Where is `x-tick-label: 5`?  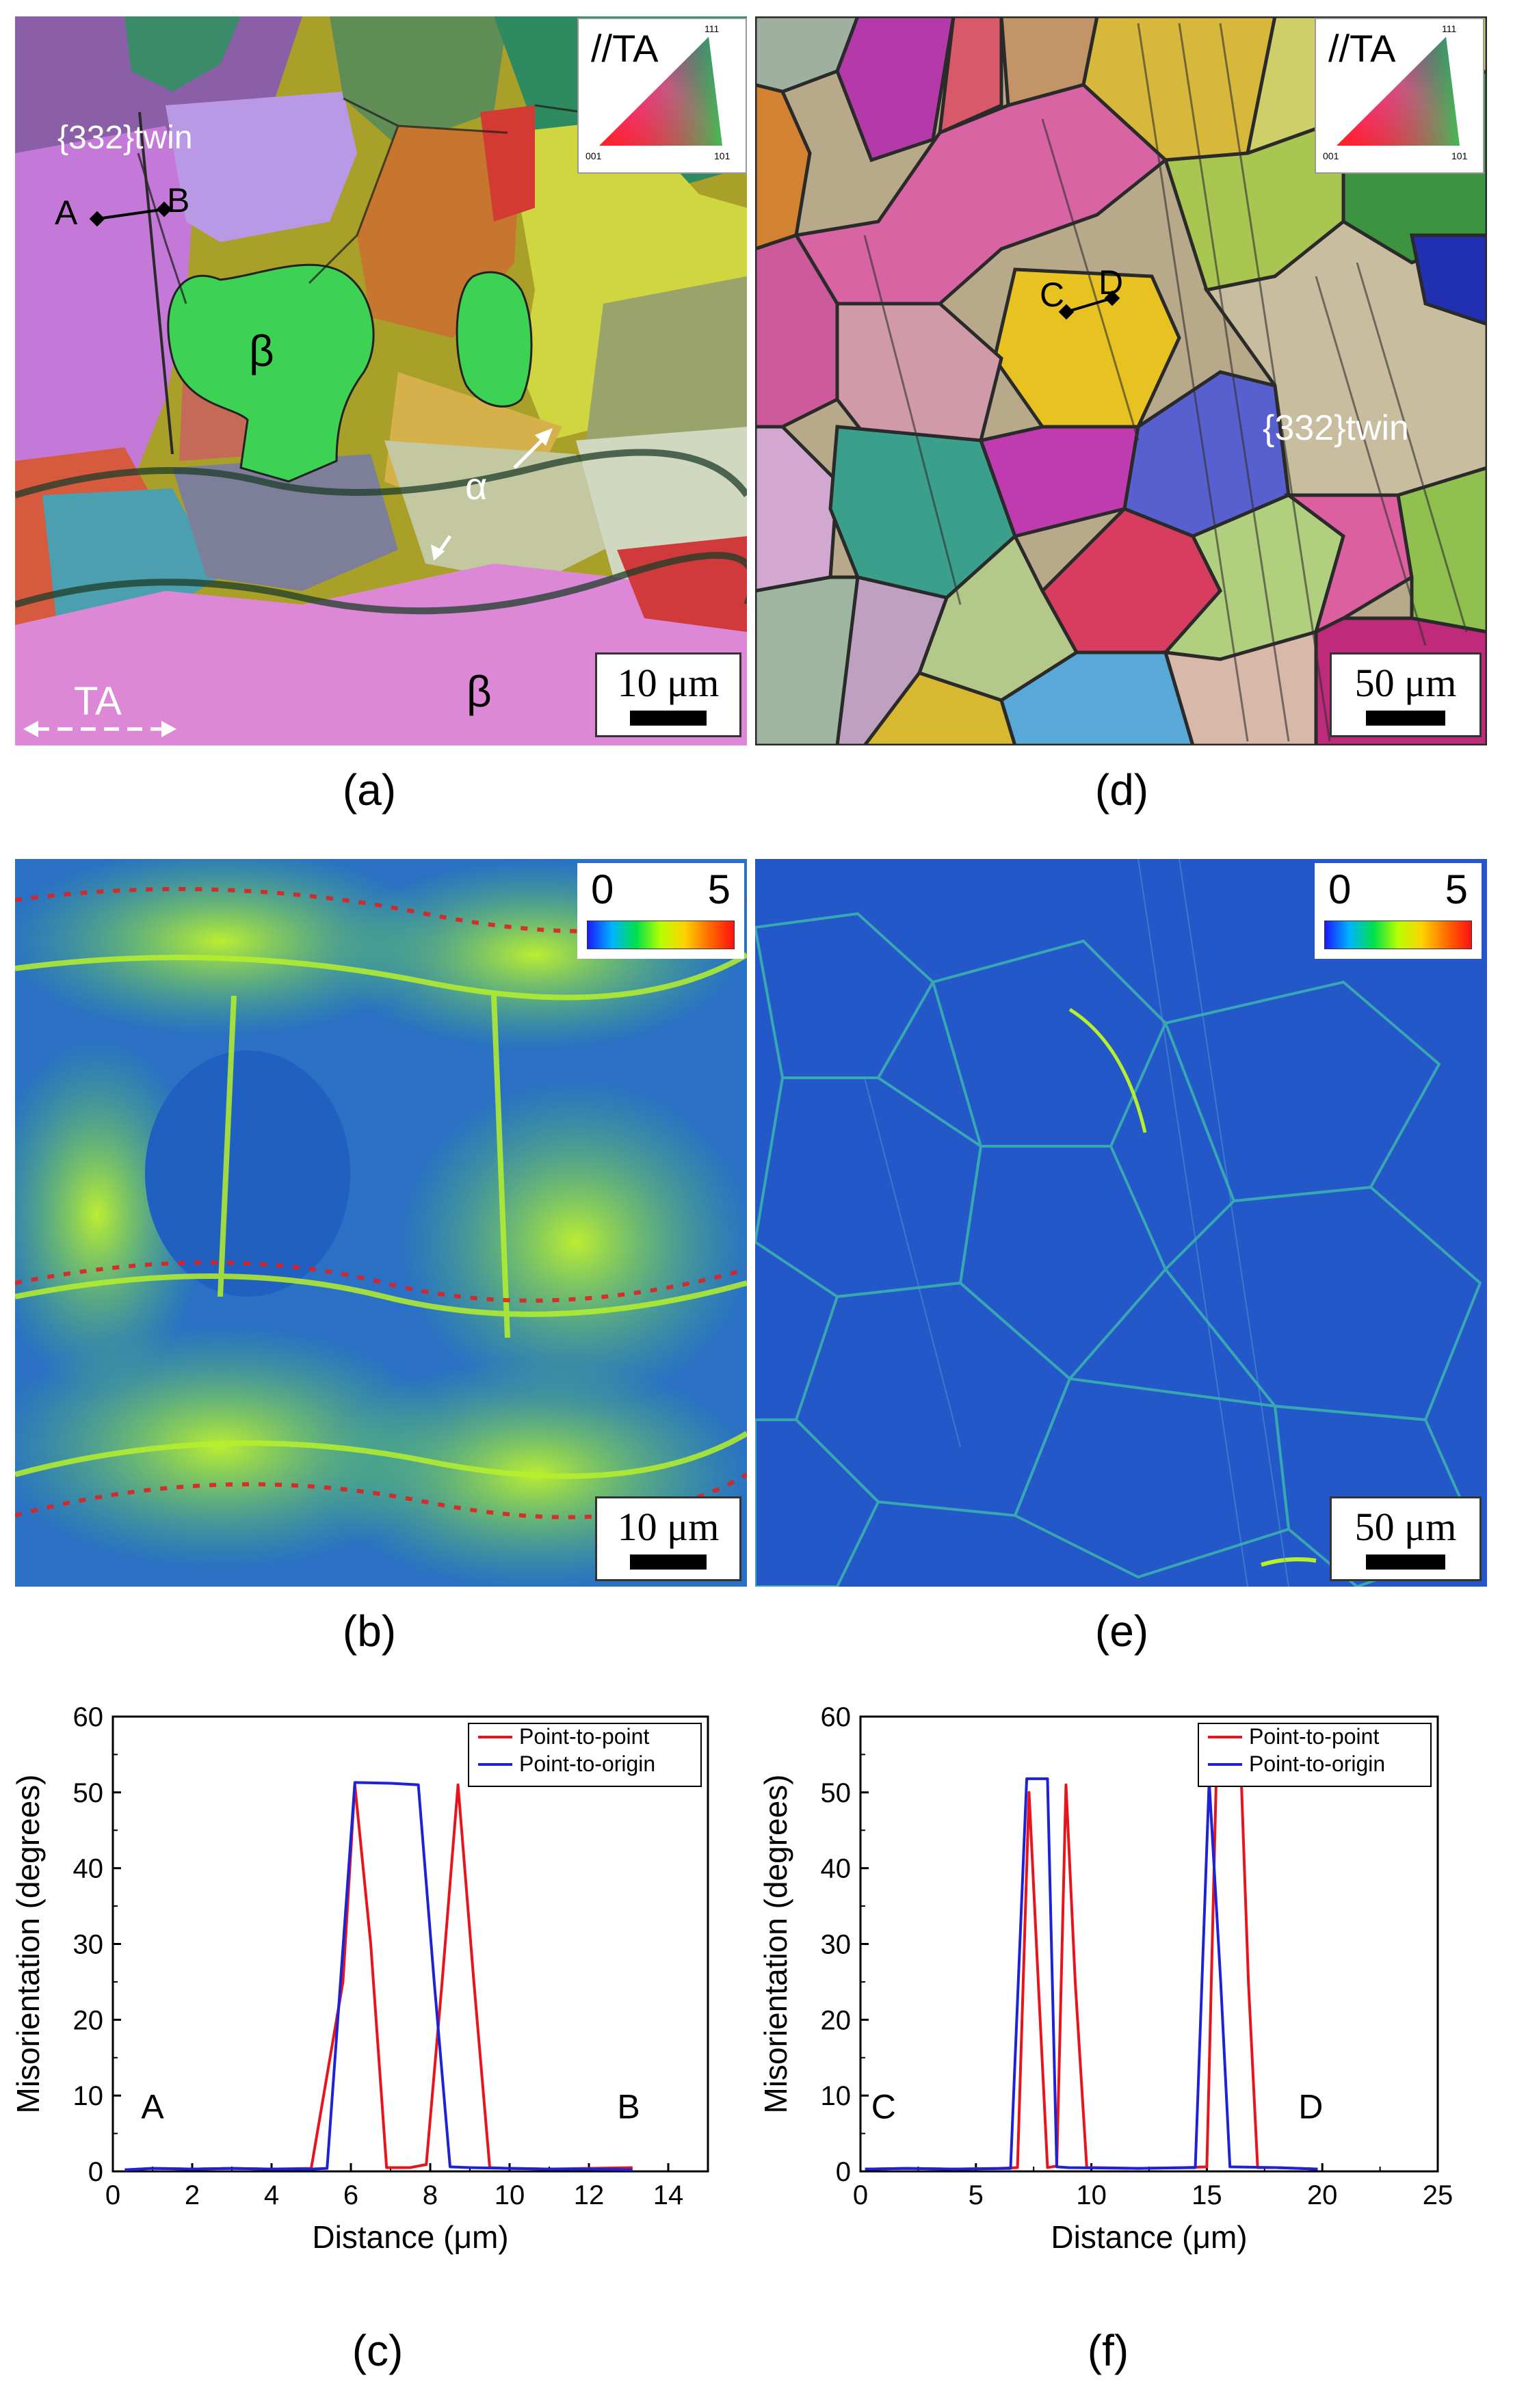
x-tick-label: 5 is located at coordinates (976, 2195).